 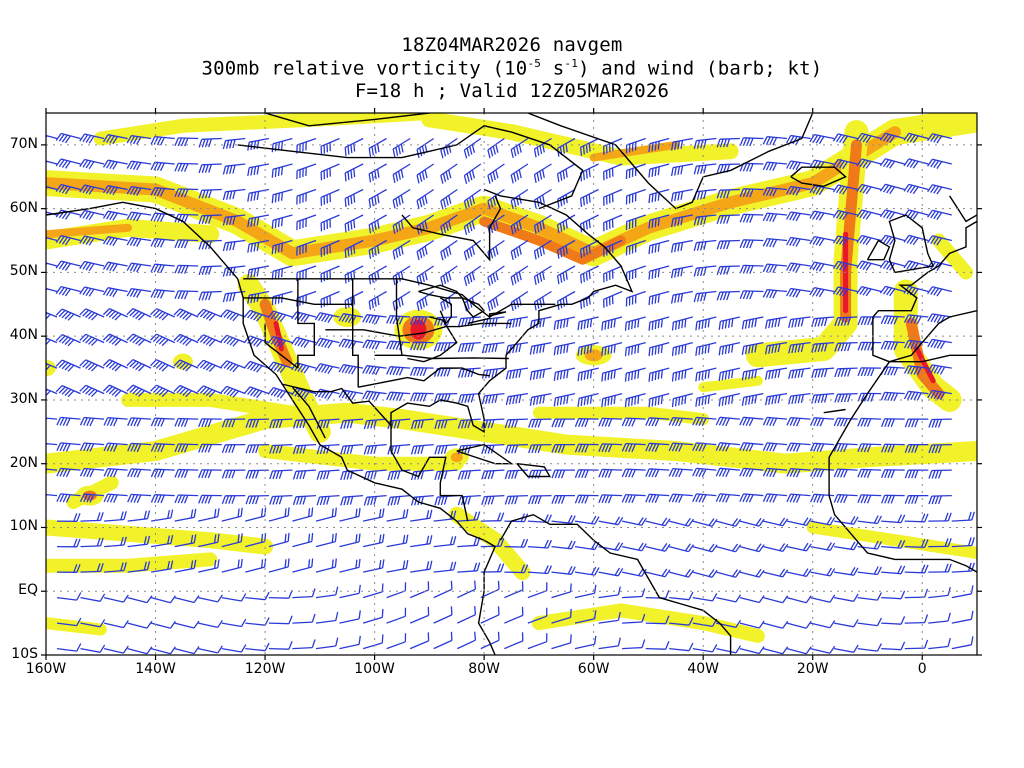 I want to click on title-line-1: 18Z04MAR2026 navgem, so click(x=512, y=45).